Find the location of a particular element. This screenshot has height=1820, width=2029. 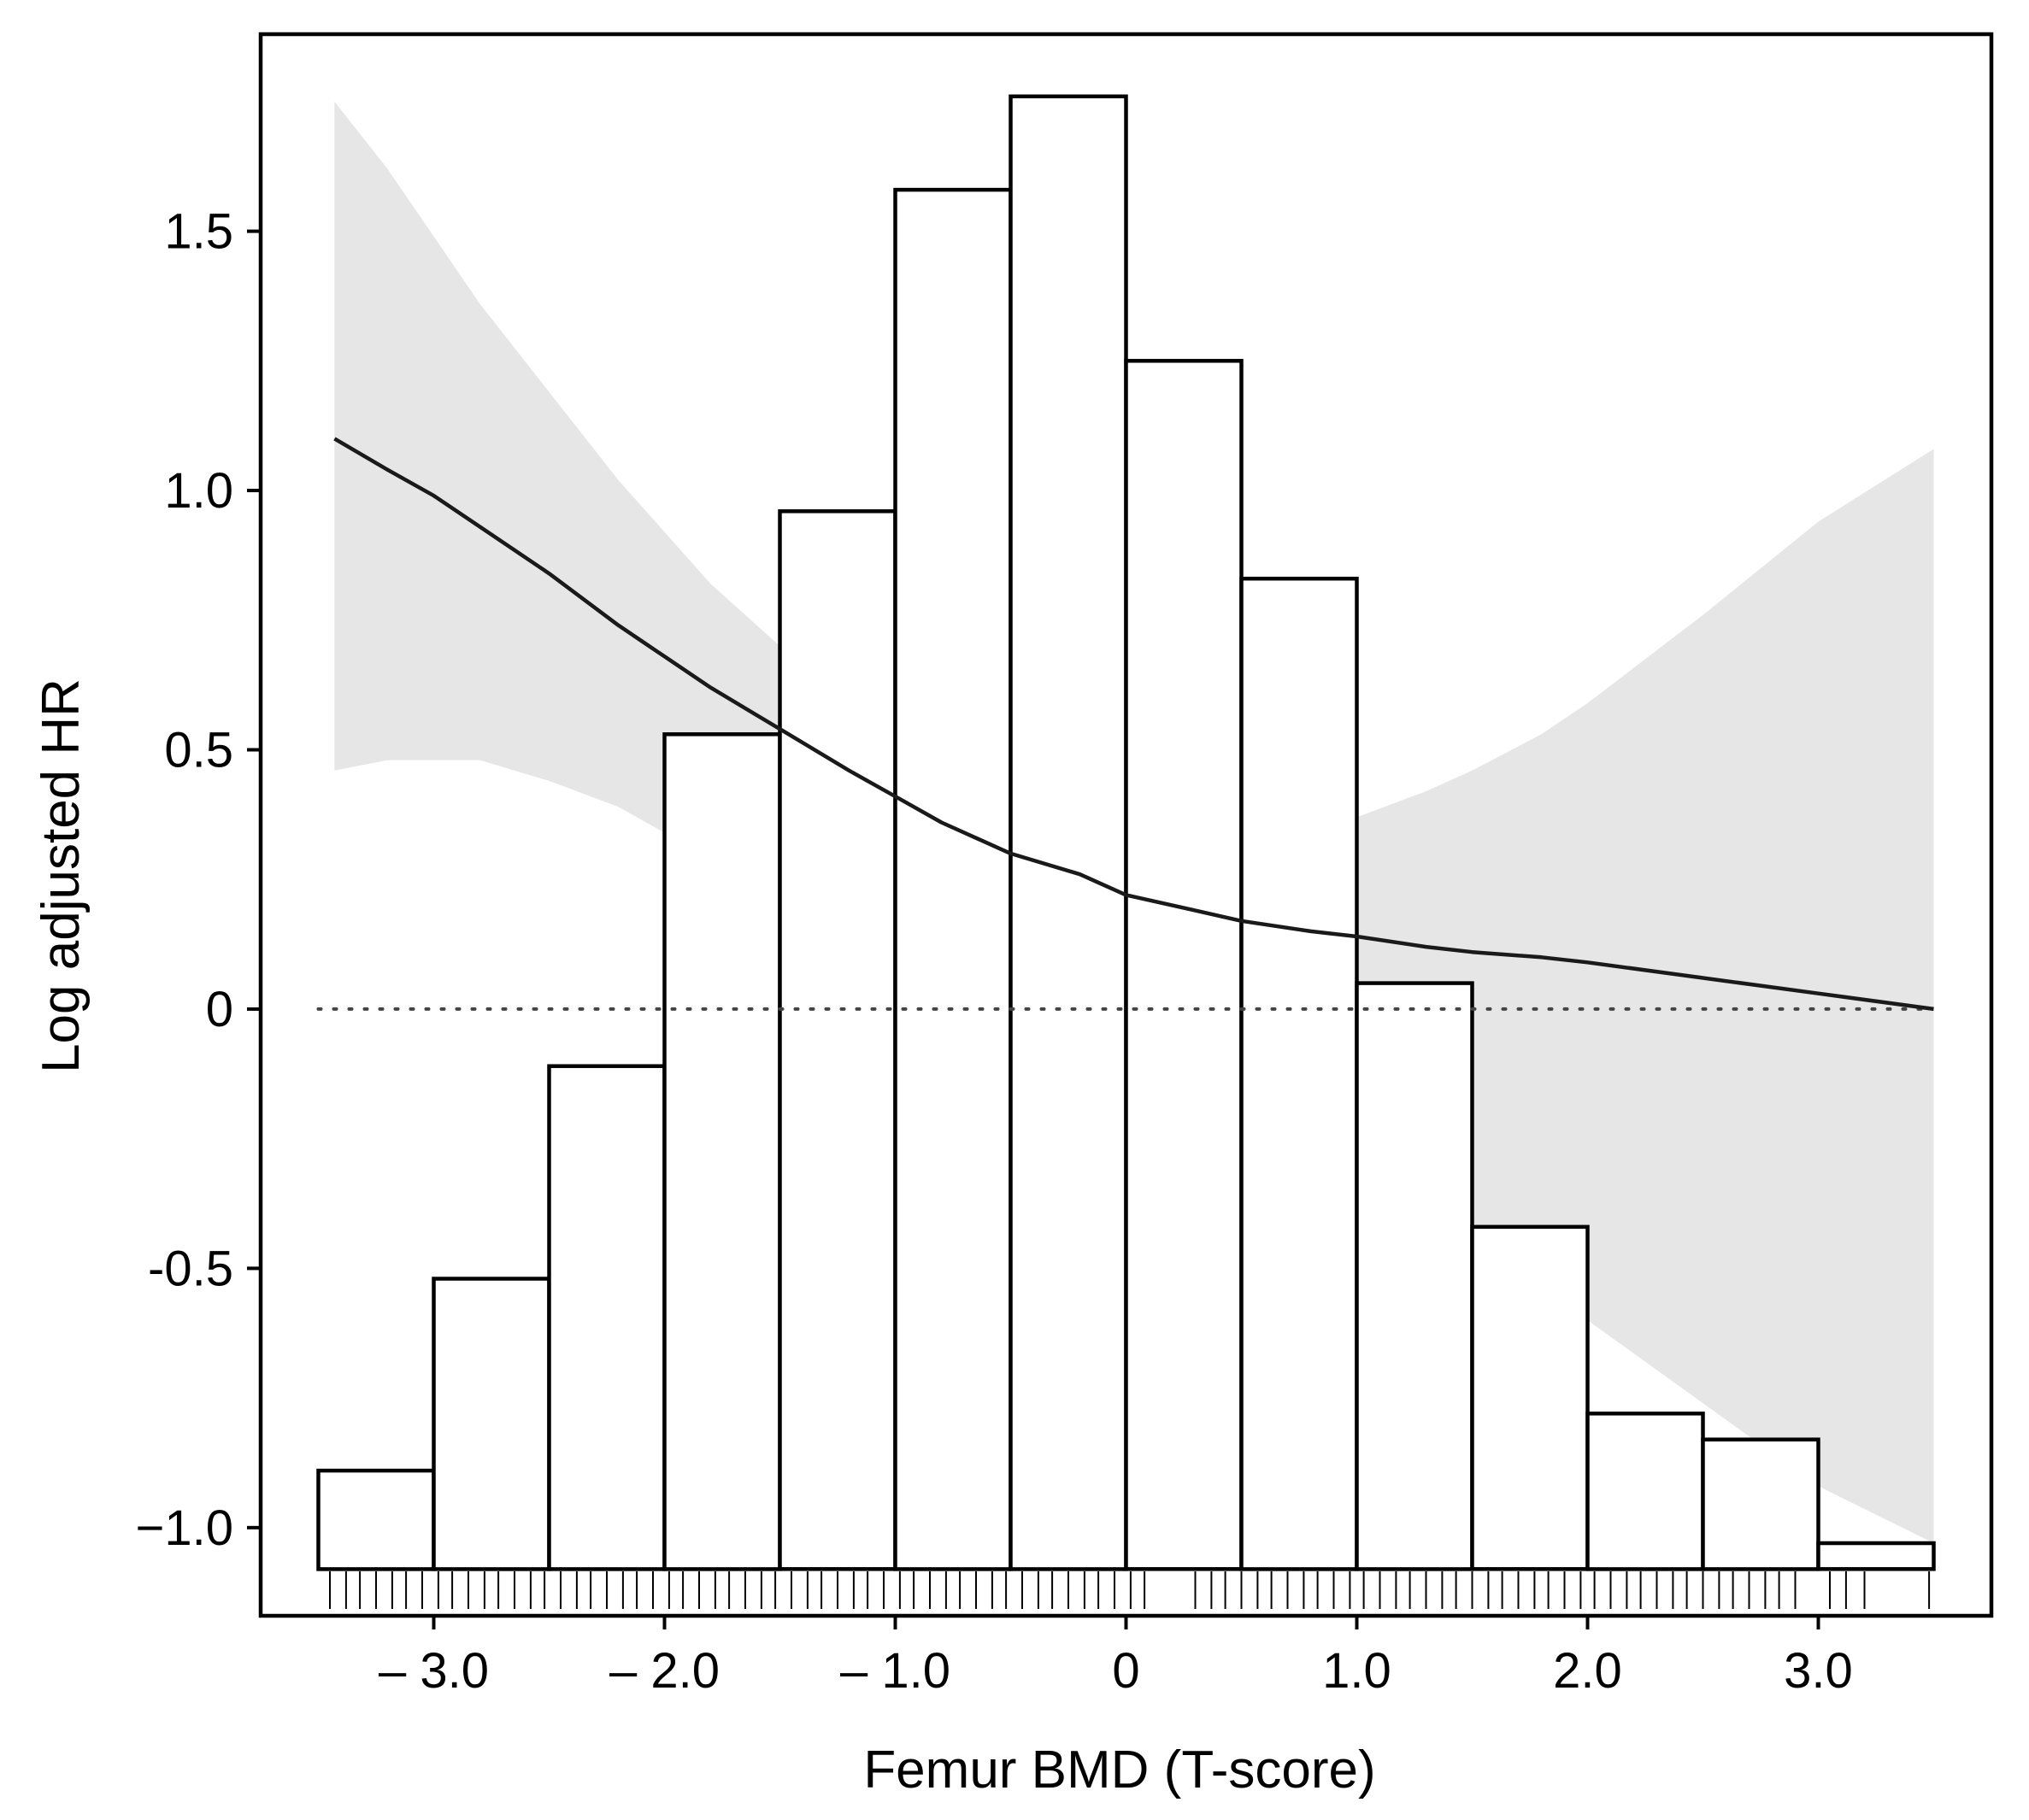

x-axis-ticks: – 3.0 – 2.0 – 1.0 0 1.0 2.0 3.0 is located at coordinates (1116, 1657).